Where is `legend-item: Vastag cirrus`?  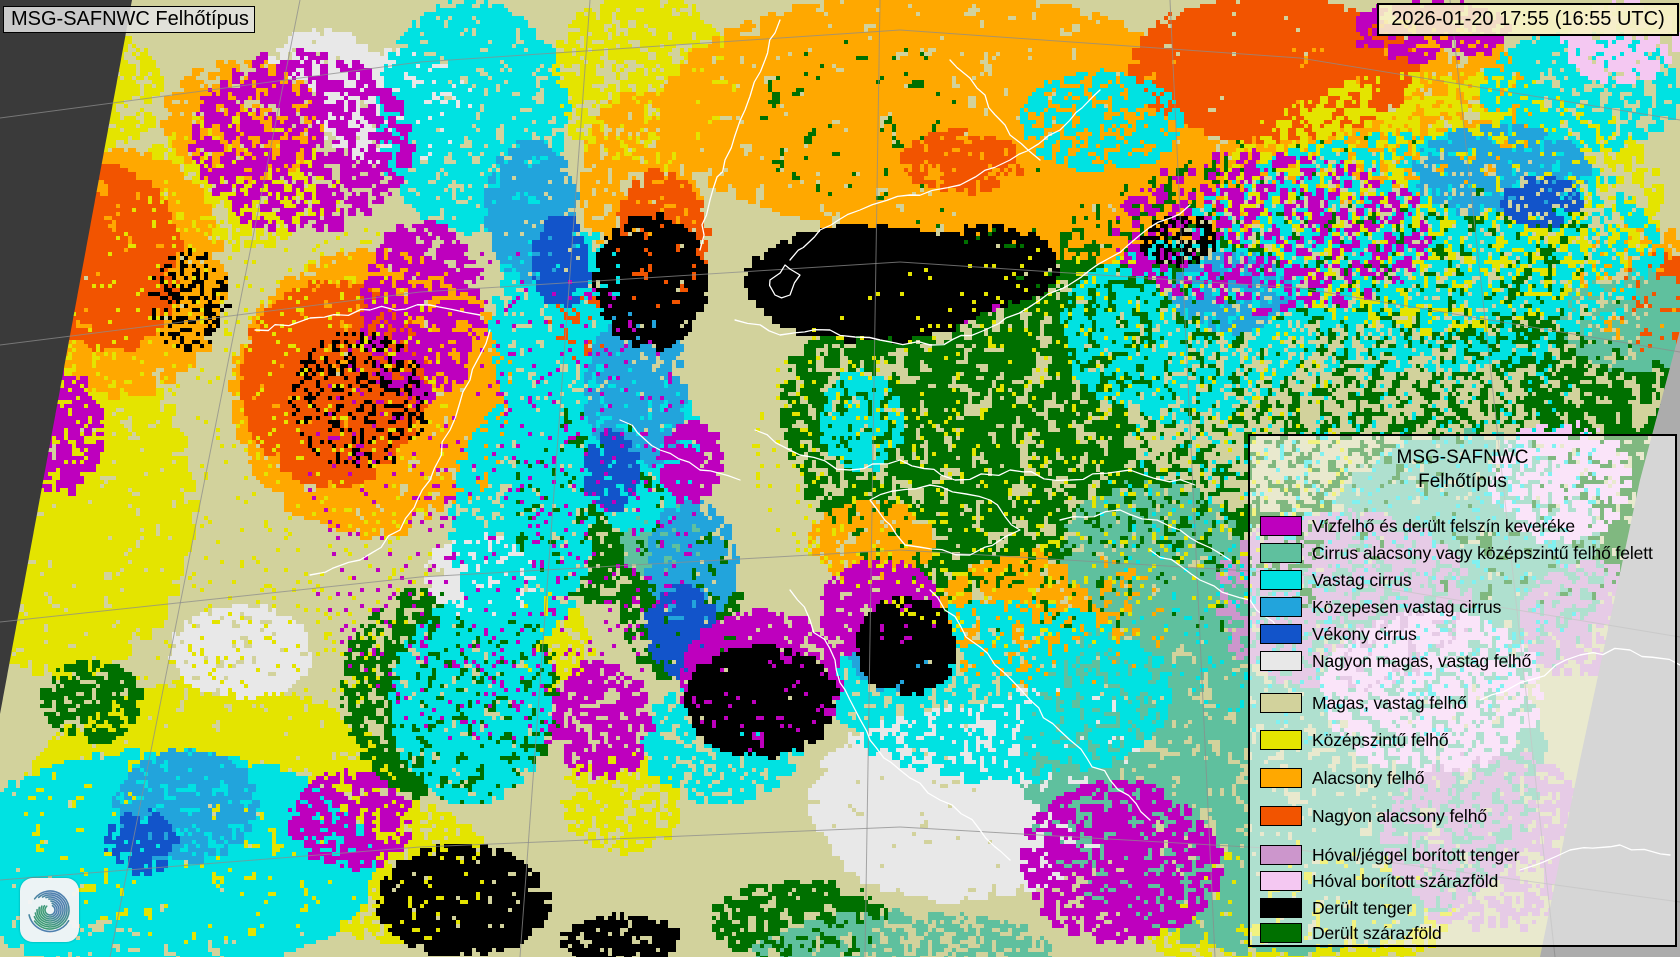 legend-item: Vastag cirrus is located at coordinates (1336, 580).